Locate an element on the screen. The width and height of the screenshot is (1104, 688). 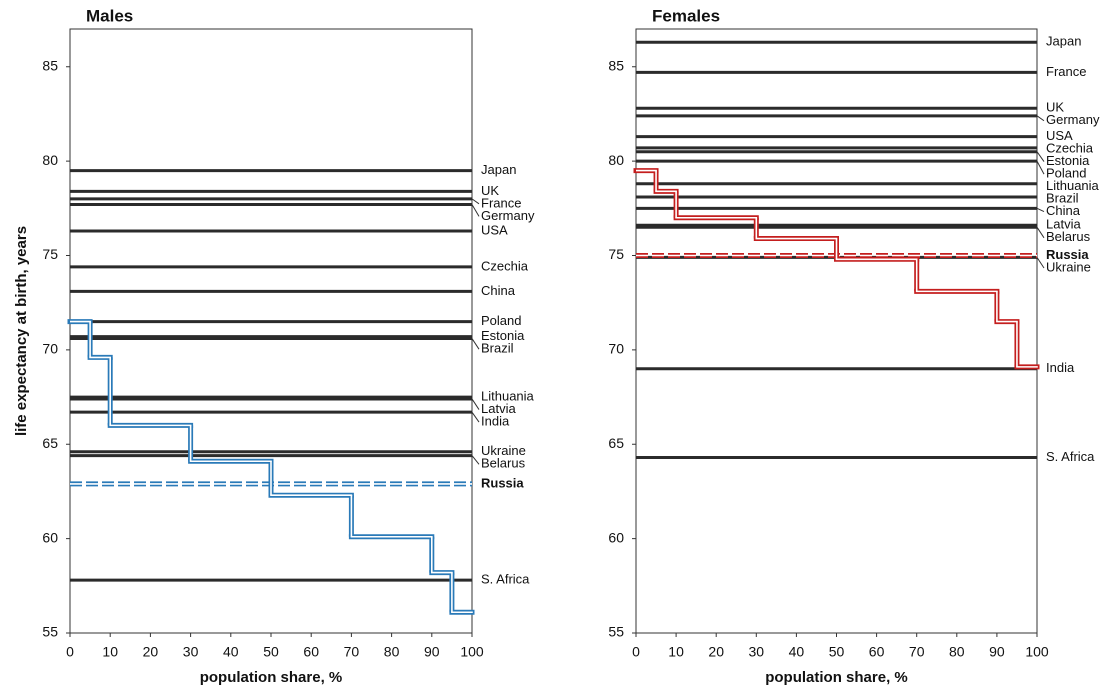
chart-title: Males is located at coordinates (109, 15).